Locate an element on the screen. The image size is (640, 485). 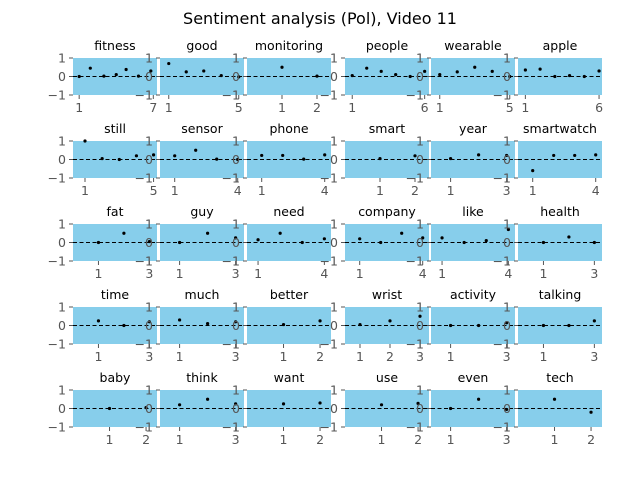
panel-wearable: wearable −1 0 1 1 5 is located at coordinates (460, 76).